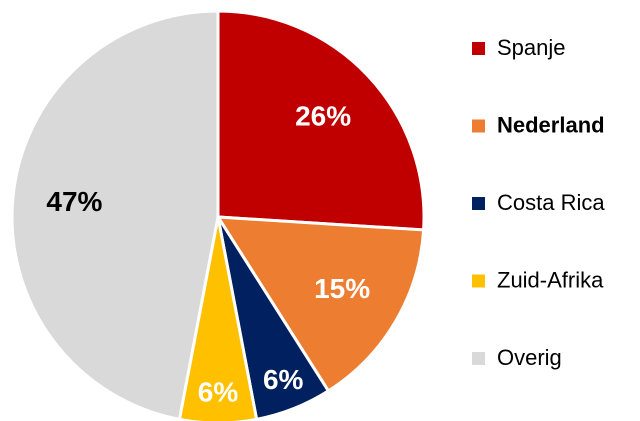 The height and width of the screenshot is (421, 640). Describe the element at coordinates (551, 124) in the screenshot. I see `legend-label: Nederland` at that location.